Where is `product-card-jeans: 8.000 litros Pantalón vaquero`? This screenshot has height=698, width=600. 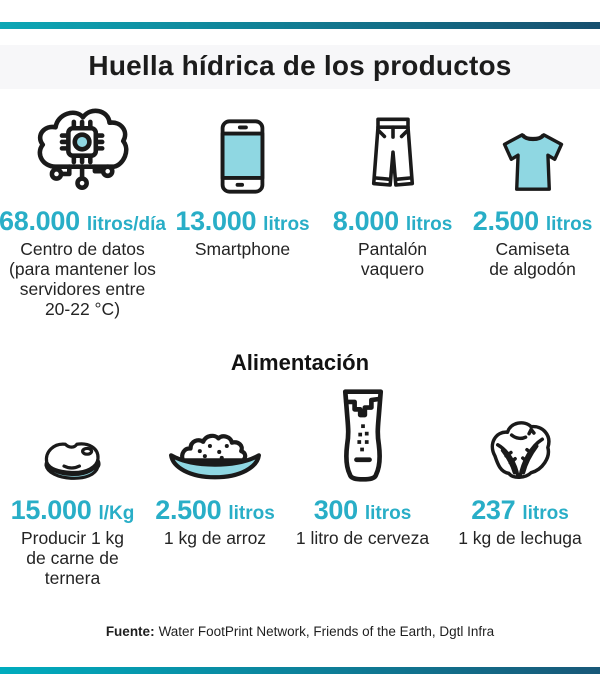
product-card-jeans: 8.000 litros Pantalón vaquero is located at coordinates (392, 210).